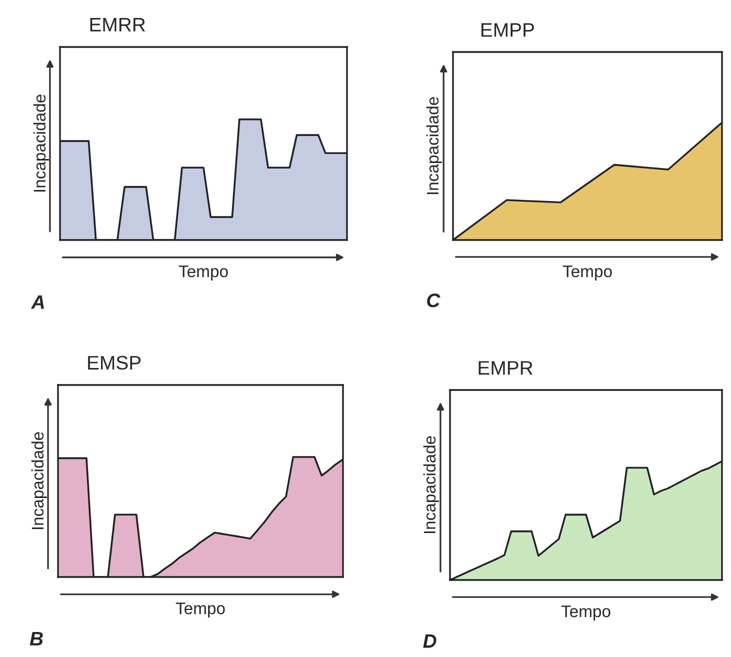  Describe the element at coordinates (36, 639) in the screenshot. I see `text: B` at that location.